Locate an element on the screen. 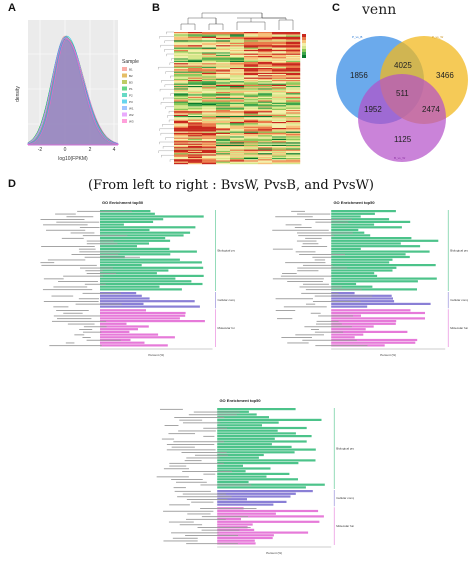 This screenshot has height=583, width=474. panel-label-a: A is located at coordinates (12, 8).